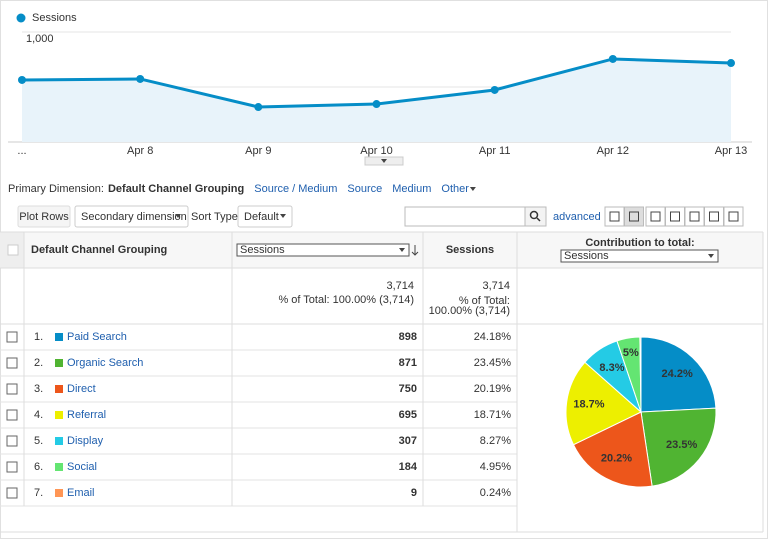 This screenshot has height=539, width=768. I want to click on row-name: Email, so click(81, 493).